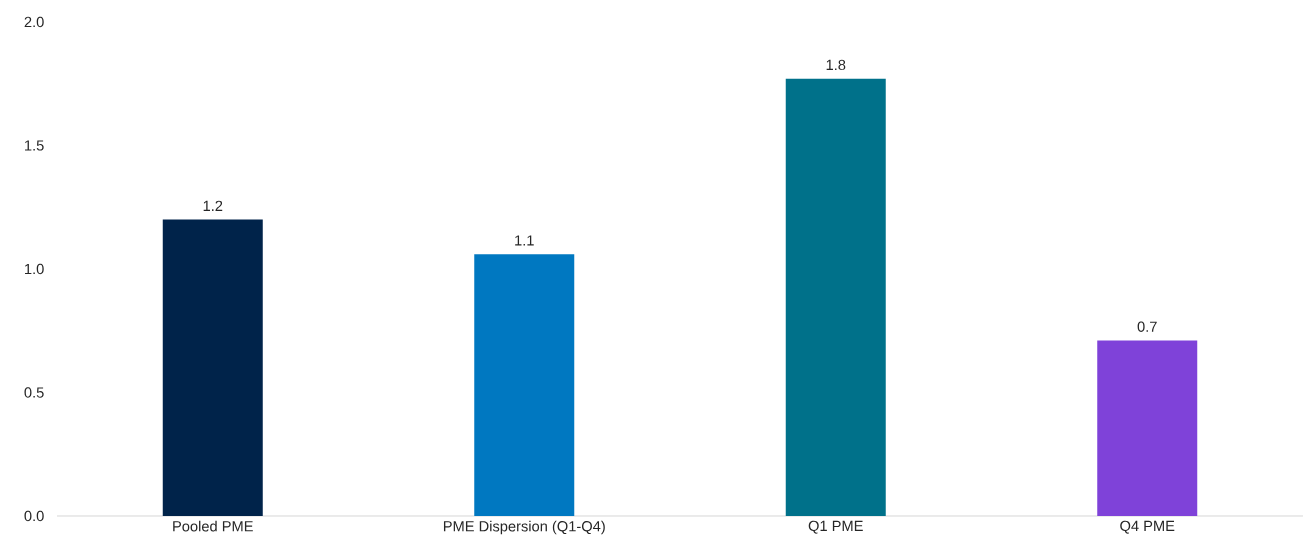  What do you see at coordinates (835, 527) in the screenshot?
I see `x-tick-label: Q1 PME` at bounding box center [835, 527].